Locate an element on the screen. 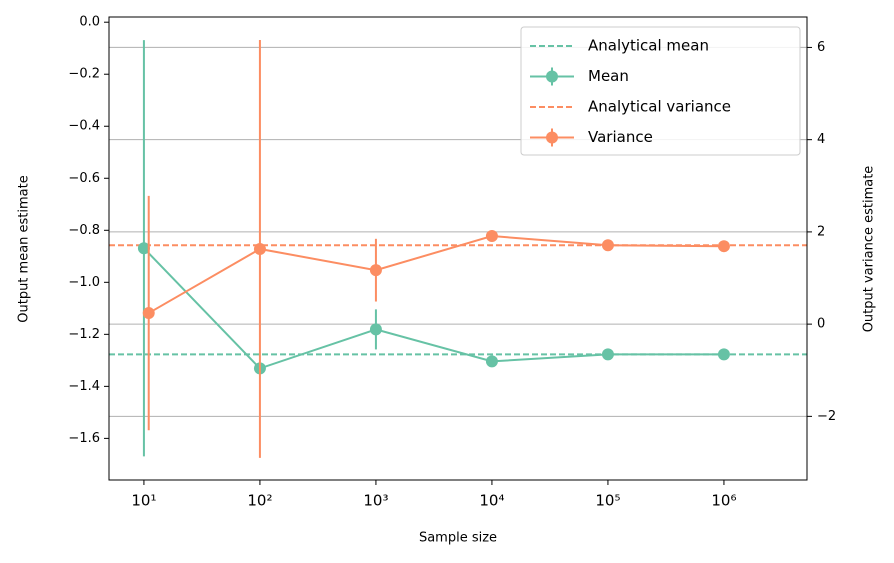  y-tick-label: −1.2 is located at coordinates (84, 334).